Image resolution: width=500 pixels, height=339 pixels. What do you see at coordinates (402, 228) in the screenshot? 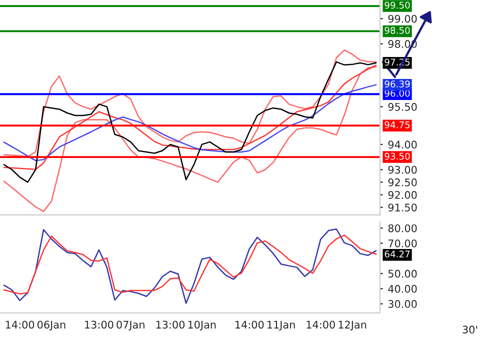
I see `y-tick-label: 80.00` at bounding box center [402, 228].